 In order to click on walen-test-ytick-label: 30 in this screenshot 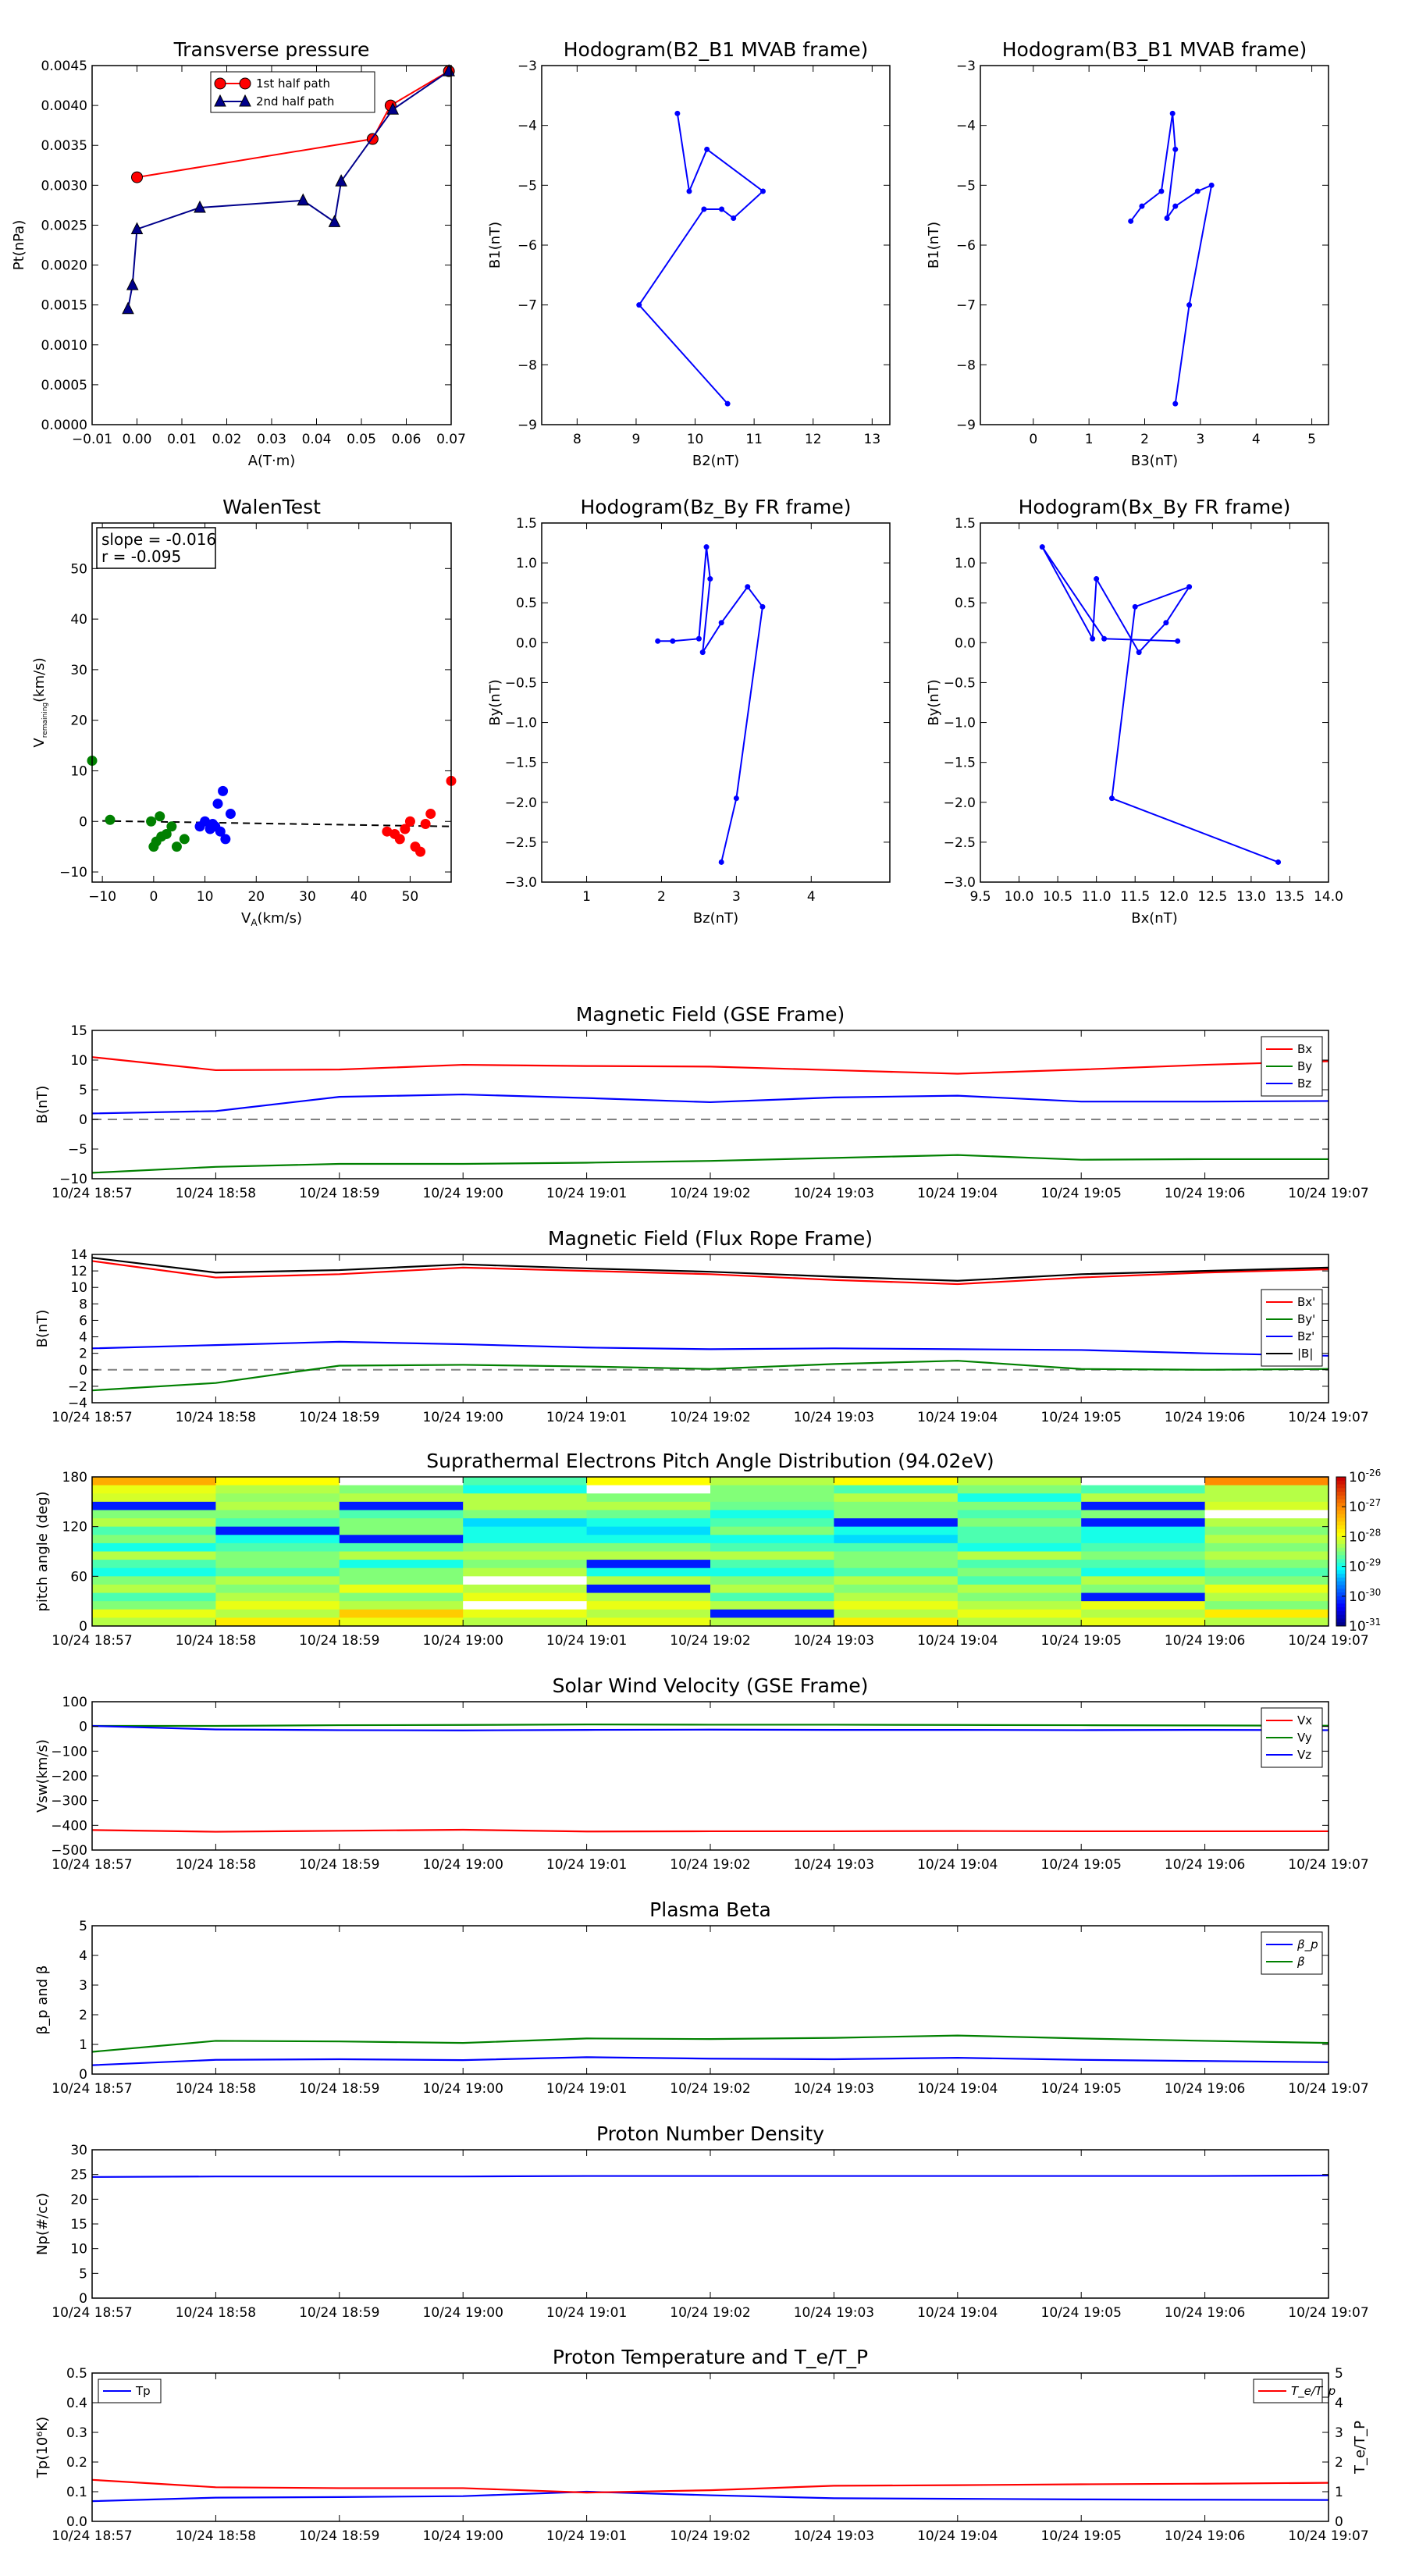, I will do `click(78, 670)`.